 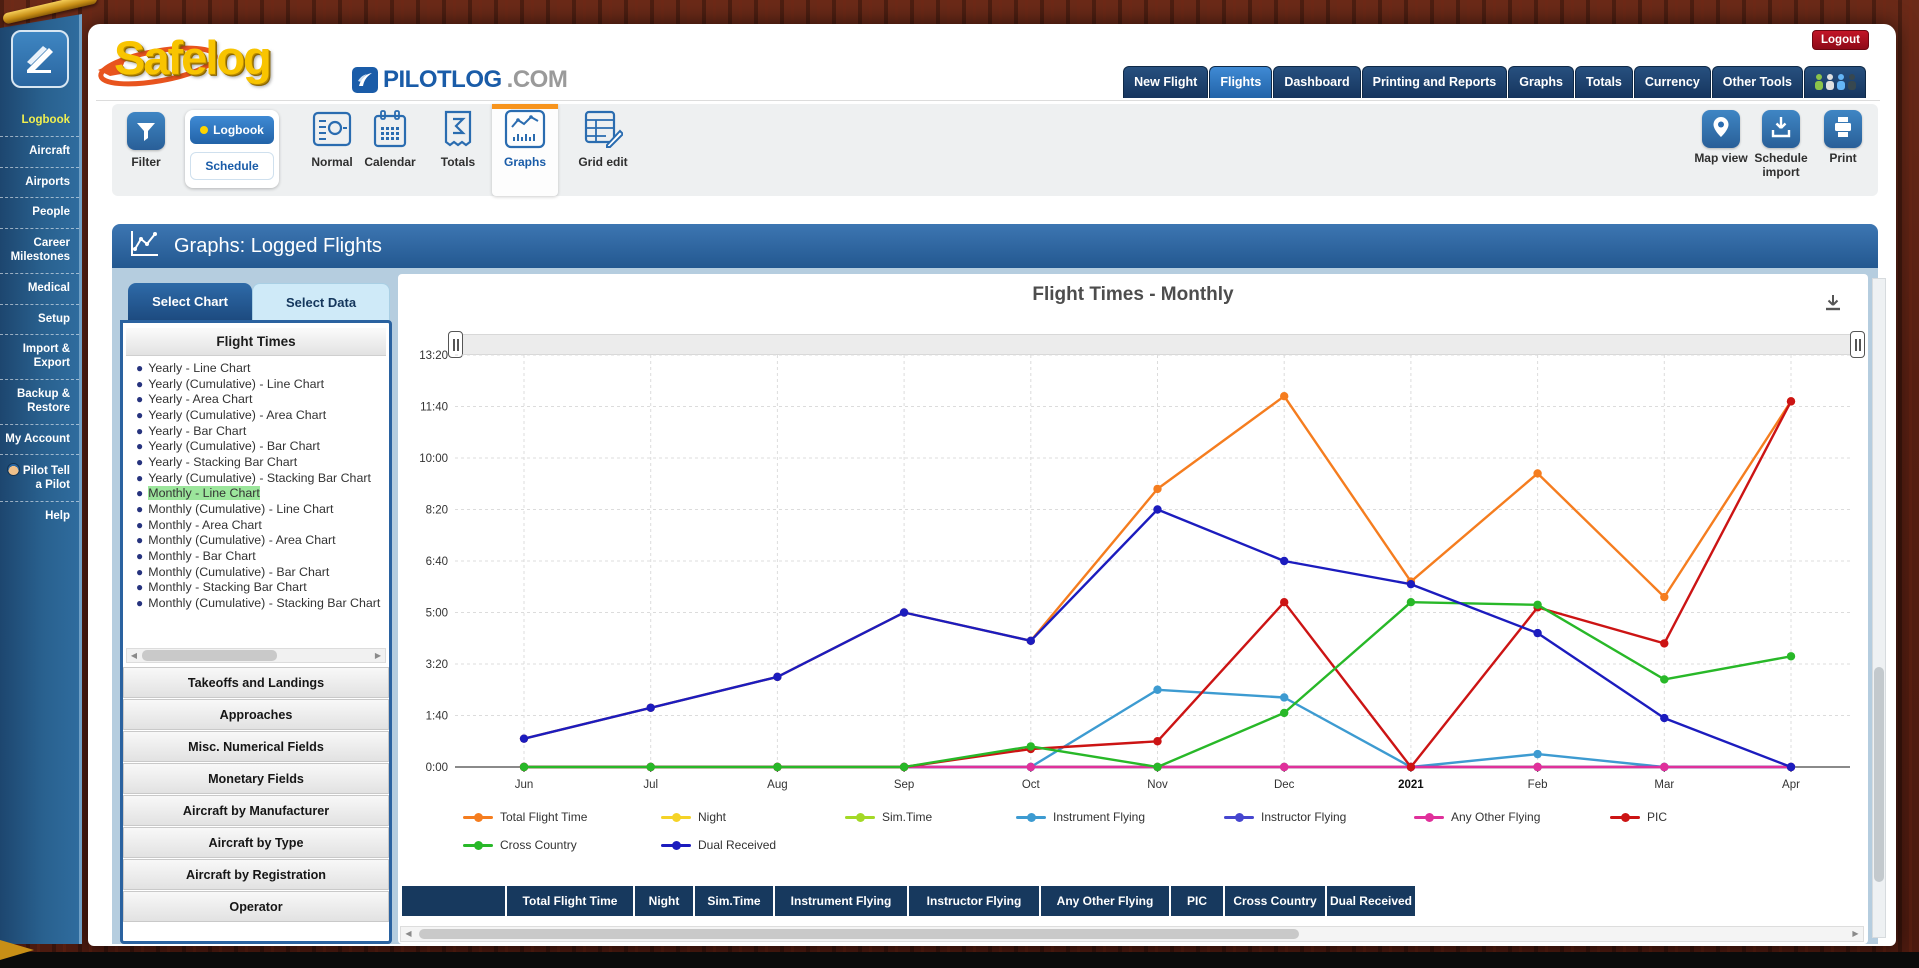 I want to click on toolbar-label-schedule-import: Schedule import, so click(x=1781, y=165).